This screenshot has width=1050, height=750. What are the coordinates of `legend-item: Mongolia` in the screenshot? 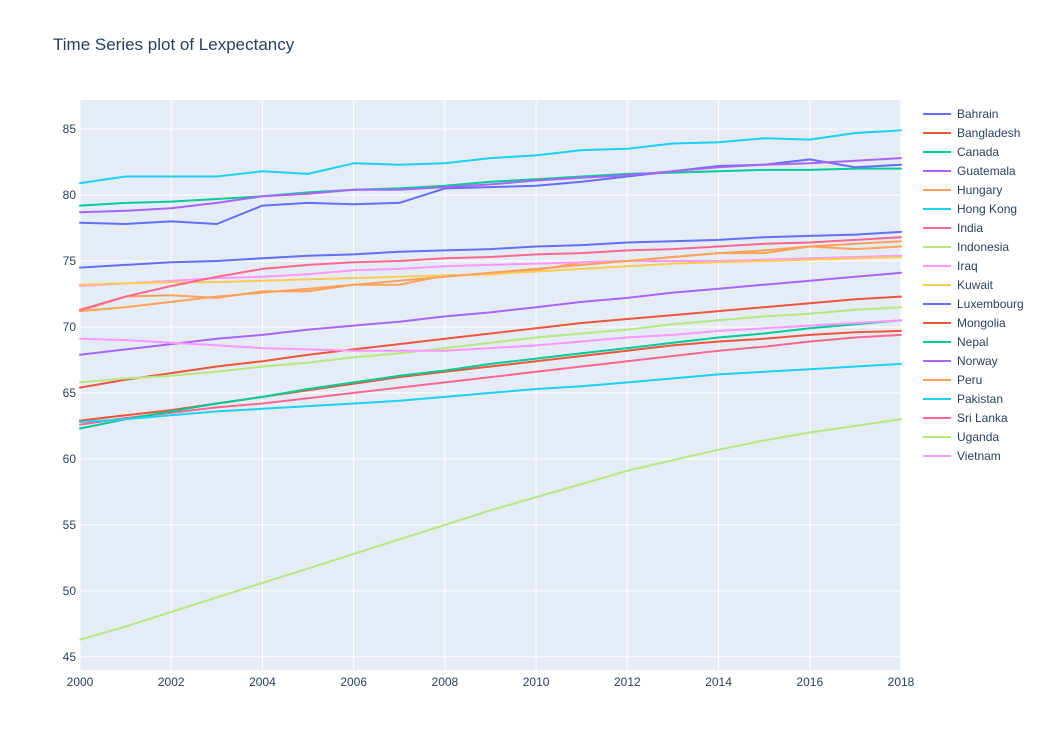 It's located at (964, 323).